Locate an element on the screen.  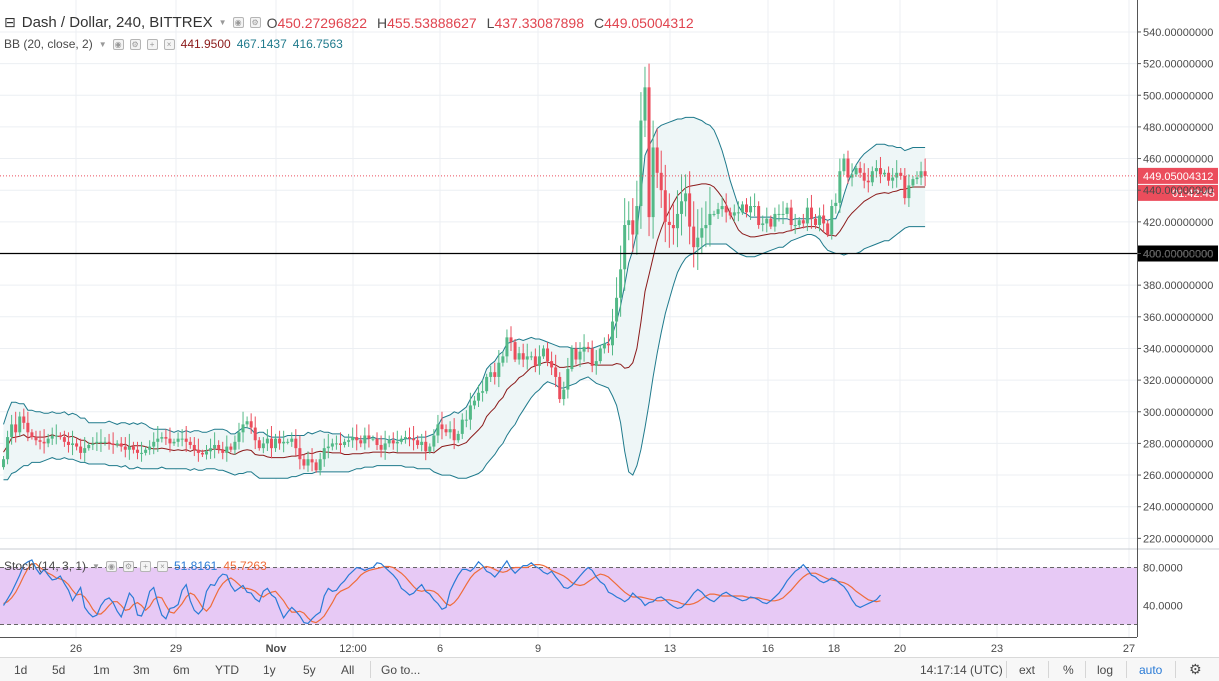
collapse-icon: ⊟ is located at coordinates (10, 22).